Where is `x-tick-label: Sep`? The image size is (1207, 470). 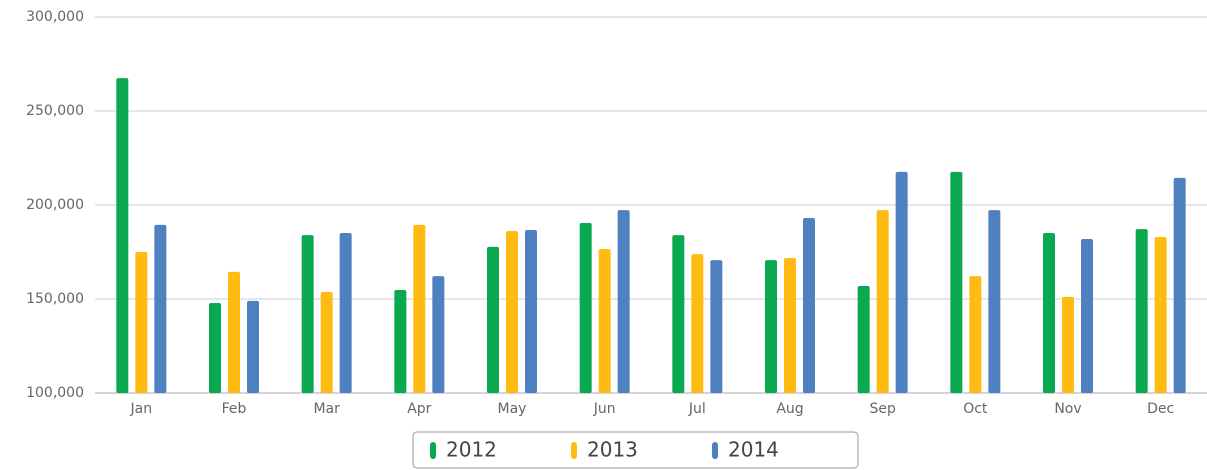 x-tick-label: Sep is located at coordinates (882, 409).